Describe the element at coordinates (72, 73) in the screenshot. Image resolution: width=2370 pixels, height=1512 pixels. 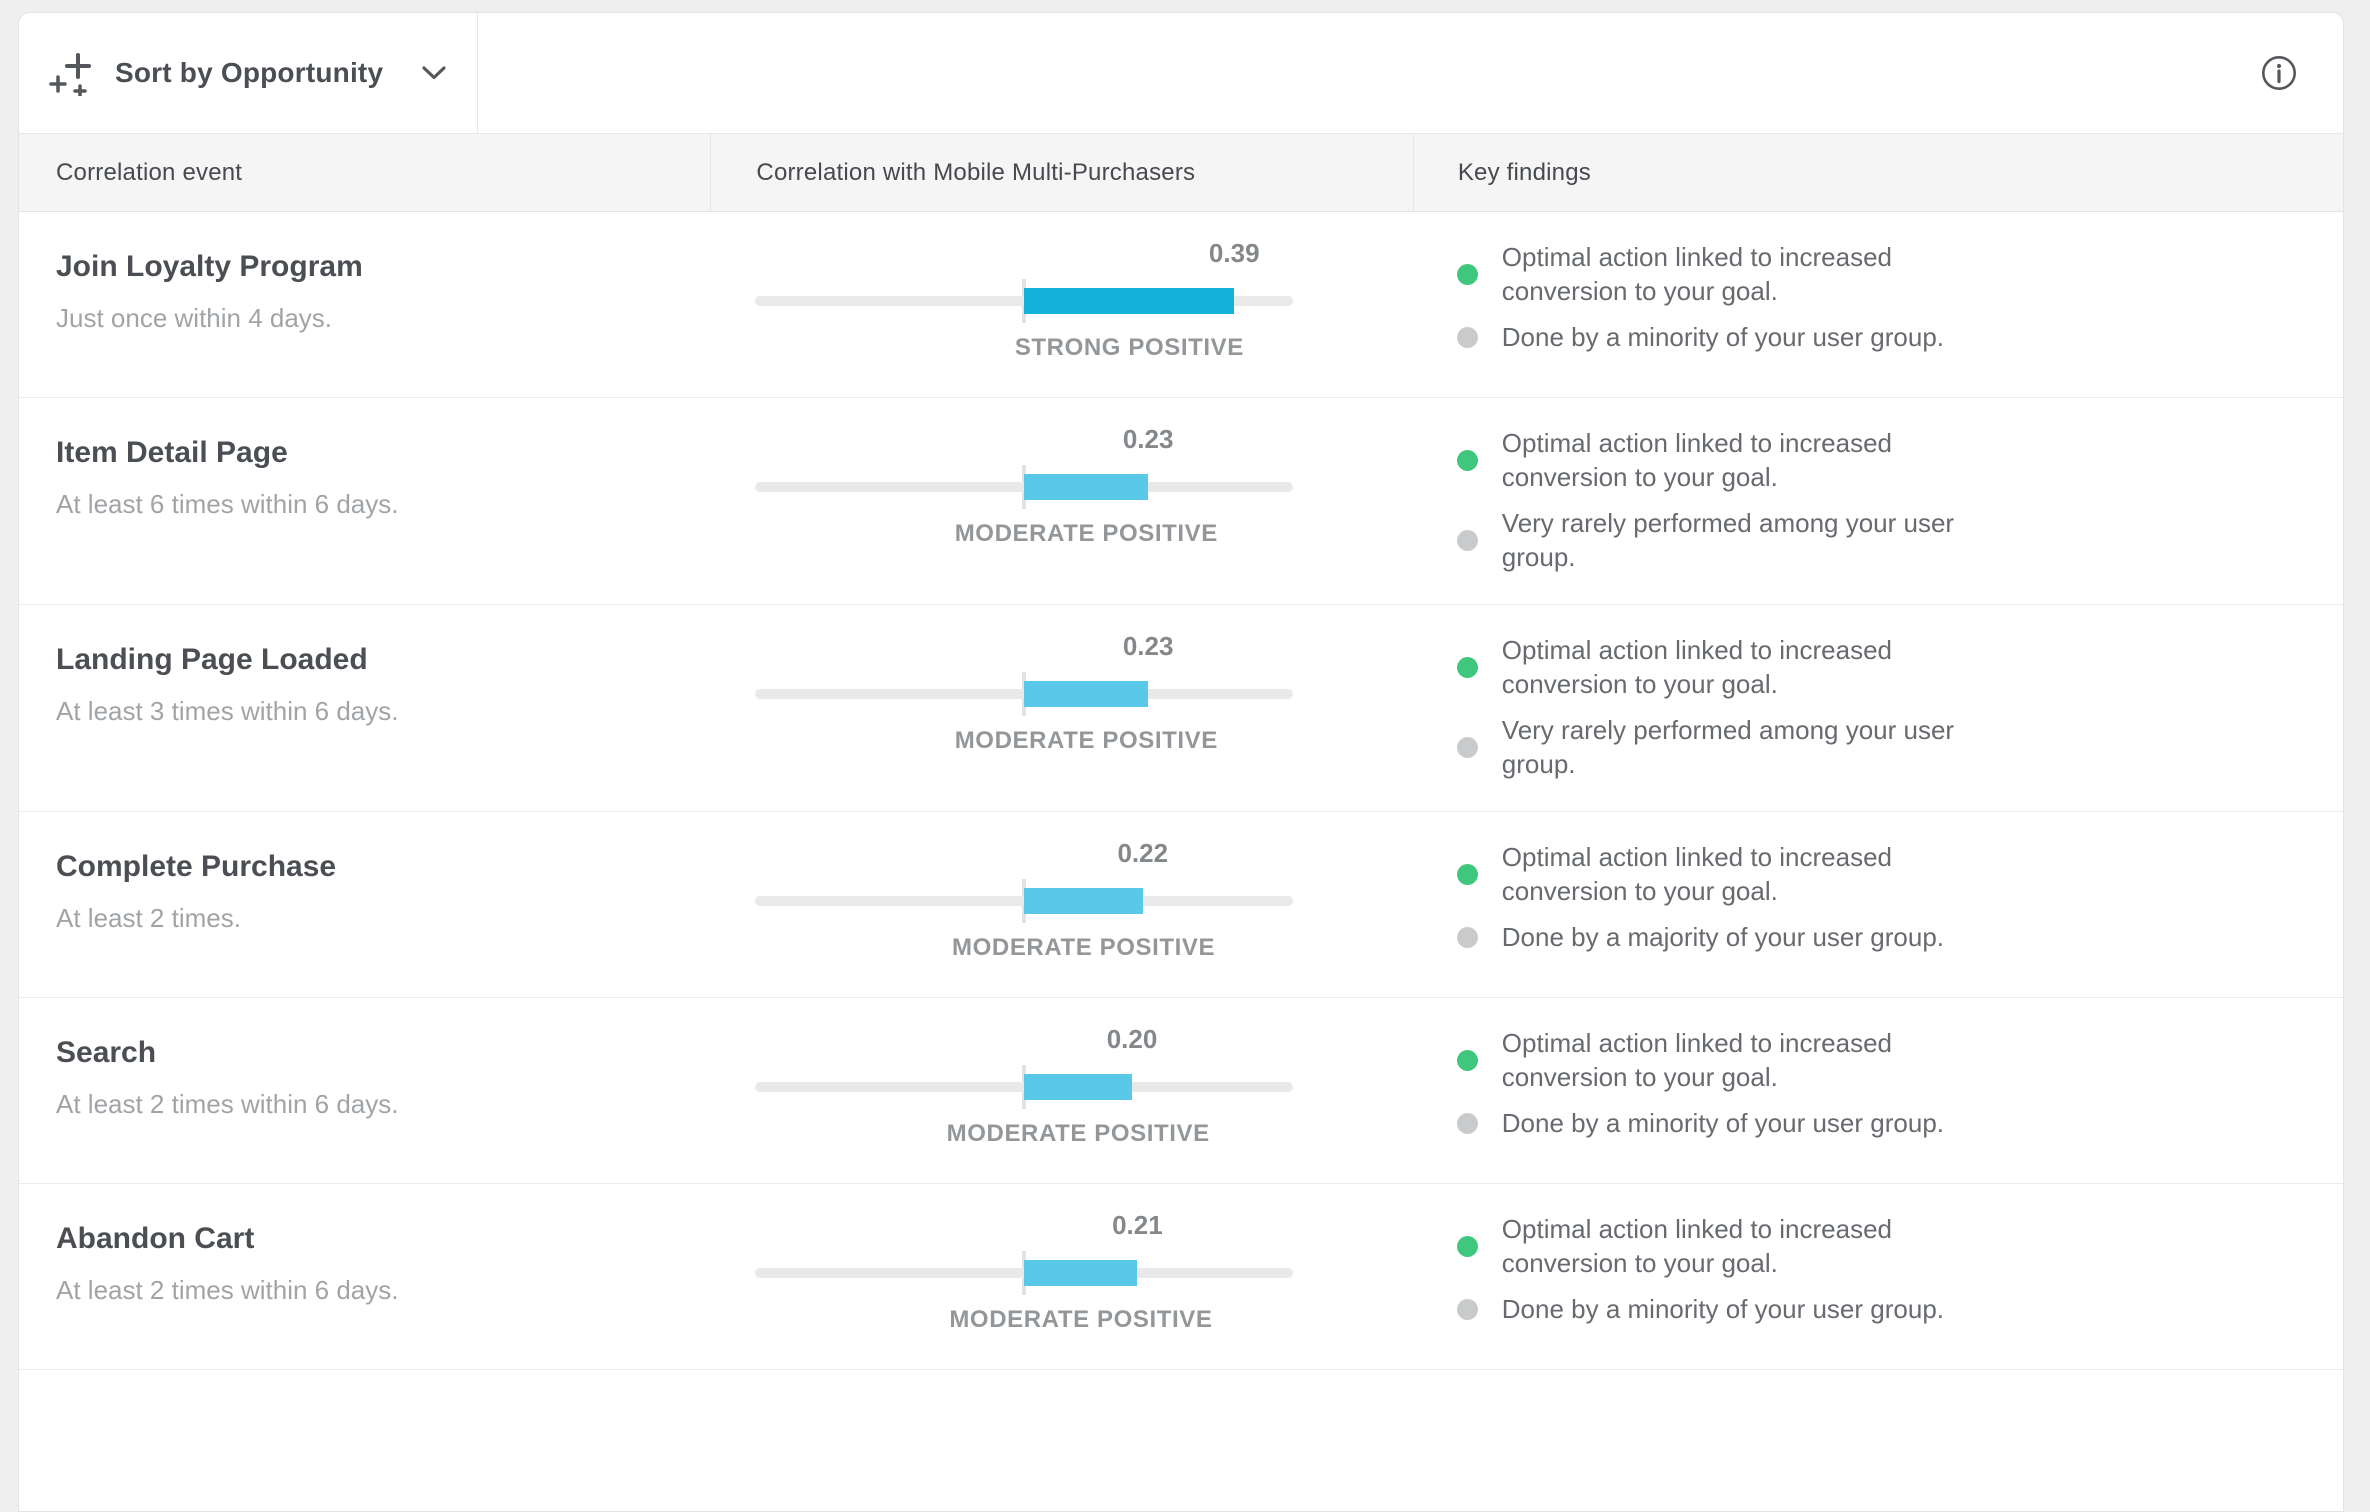
I see `sparkle-plus-icon` at that location.